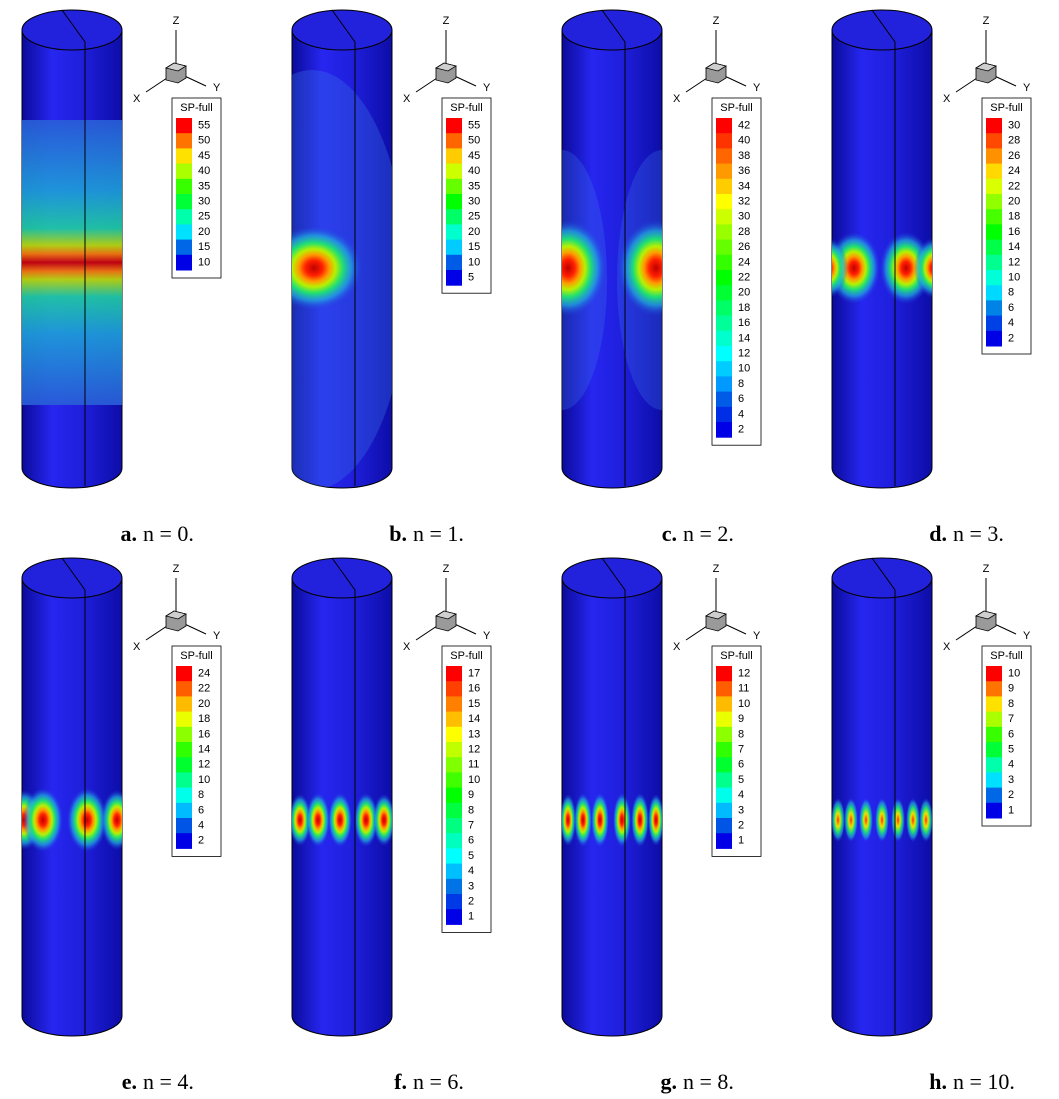  Describe the element at coordinates (741, 795) in the screenshot. I see `legend-label: 4` at that location.